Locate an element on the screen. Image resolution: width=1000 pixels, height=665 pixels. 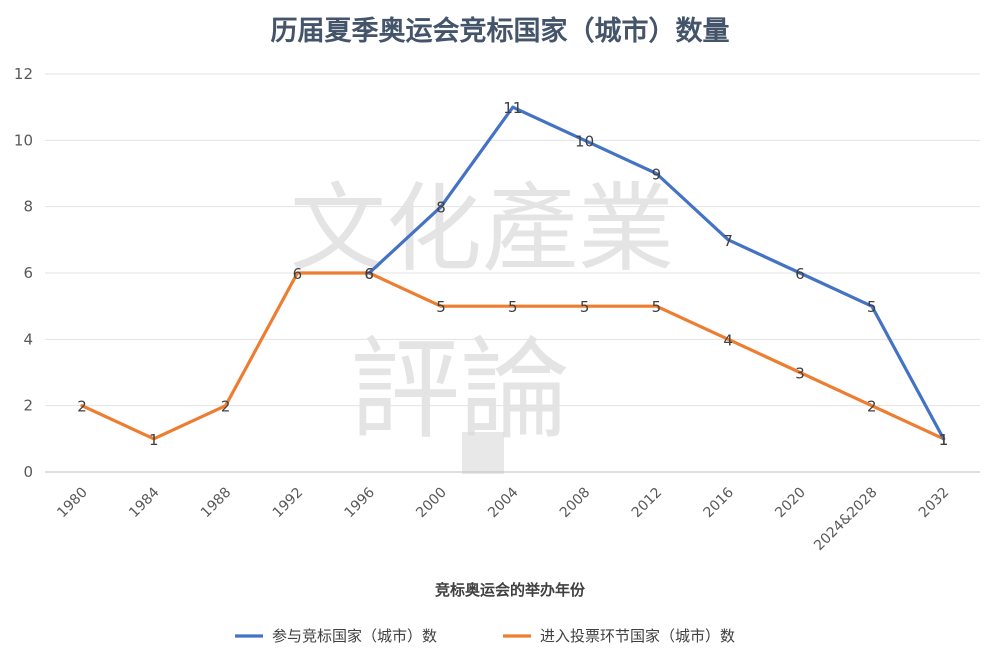
x-tick-label: 2016 is located at coordinates (719, 502).